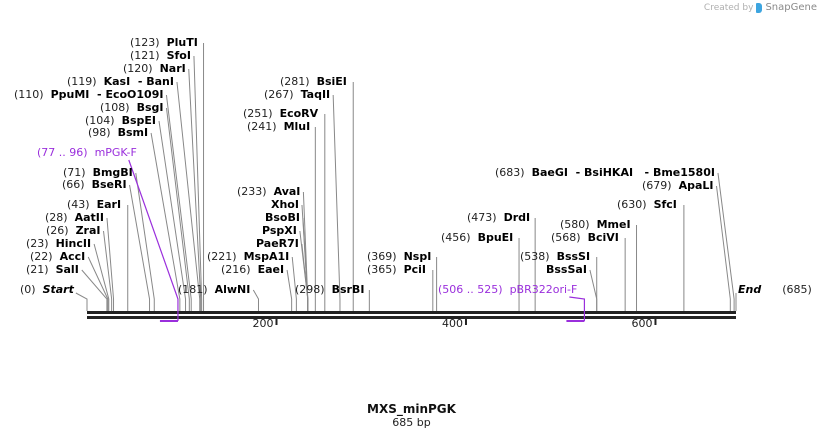 This screenshot has width=823, height=438. I want to click on restriction-site-mspa1i: (221) MspA1I, so click(248, 256).